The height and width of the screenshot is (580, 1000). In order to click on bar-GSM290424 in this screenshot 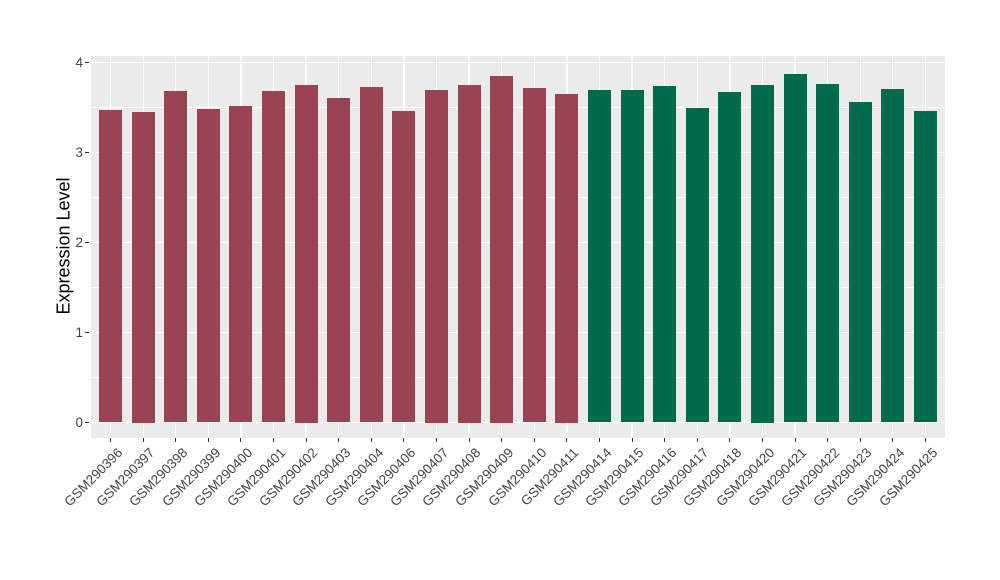, I will do `click(893, 255)`.